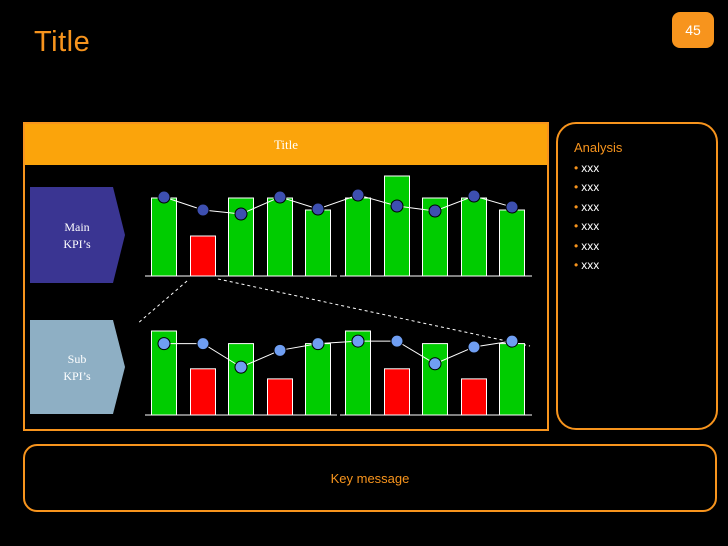 The height and width of the screenshot is (546, 728). Describe the element at coordinates (374, 312) in the screenshot. I see `zoom-connector-right` at that location.